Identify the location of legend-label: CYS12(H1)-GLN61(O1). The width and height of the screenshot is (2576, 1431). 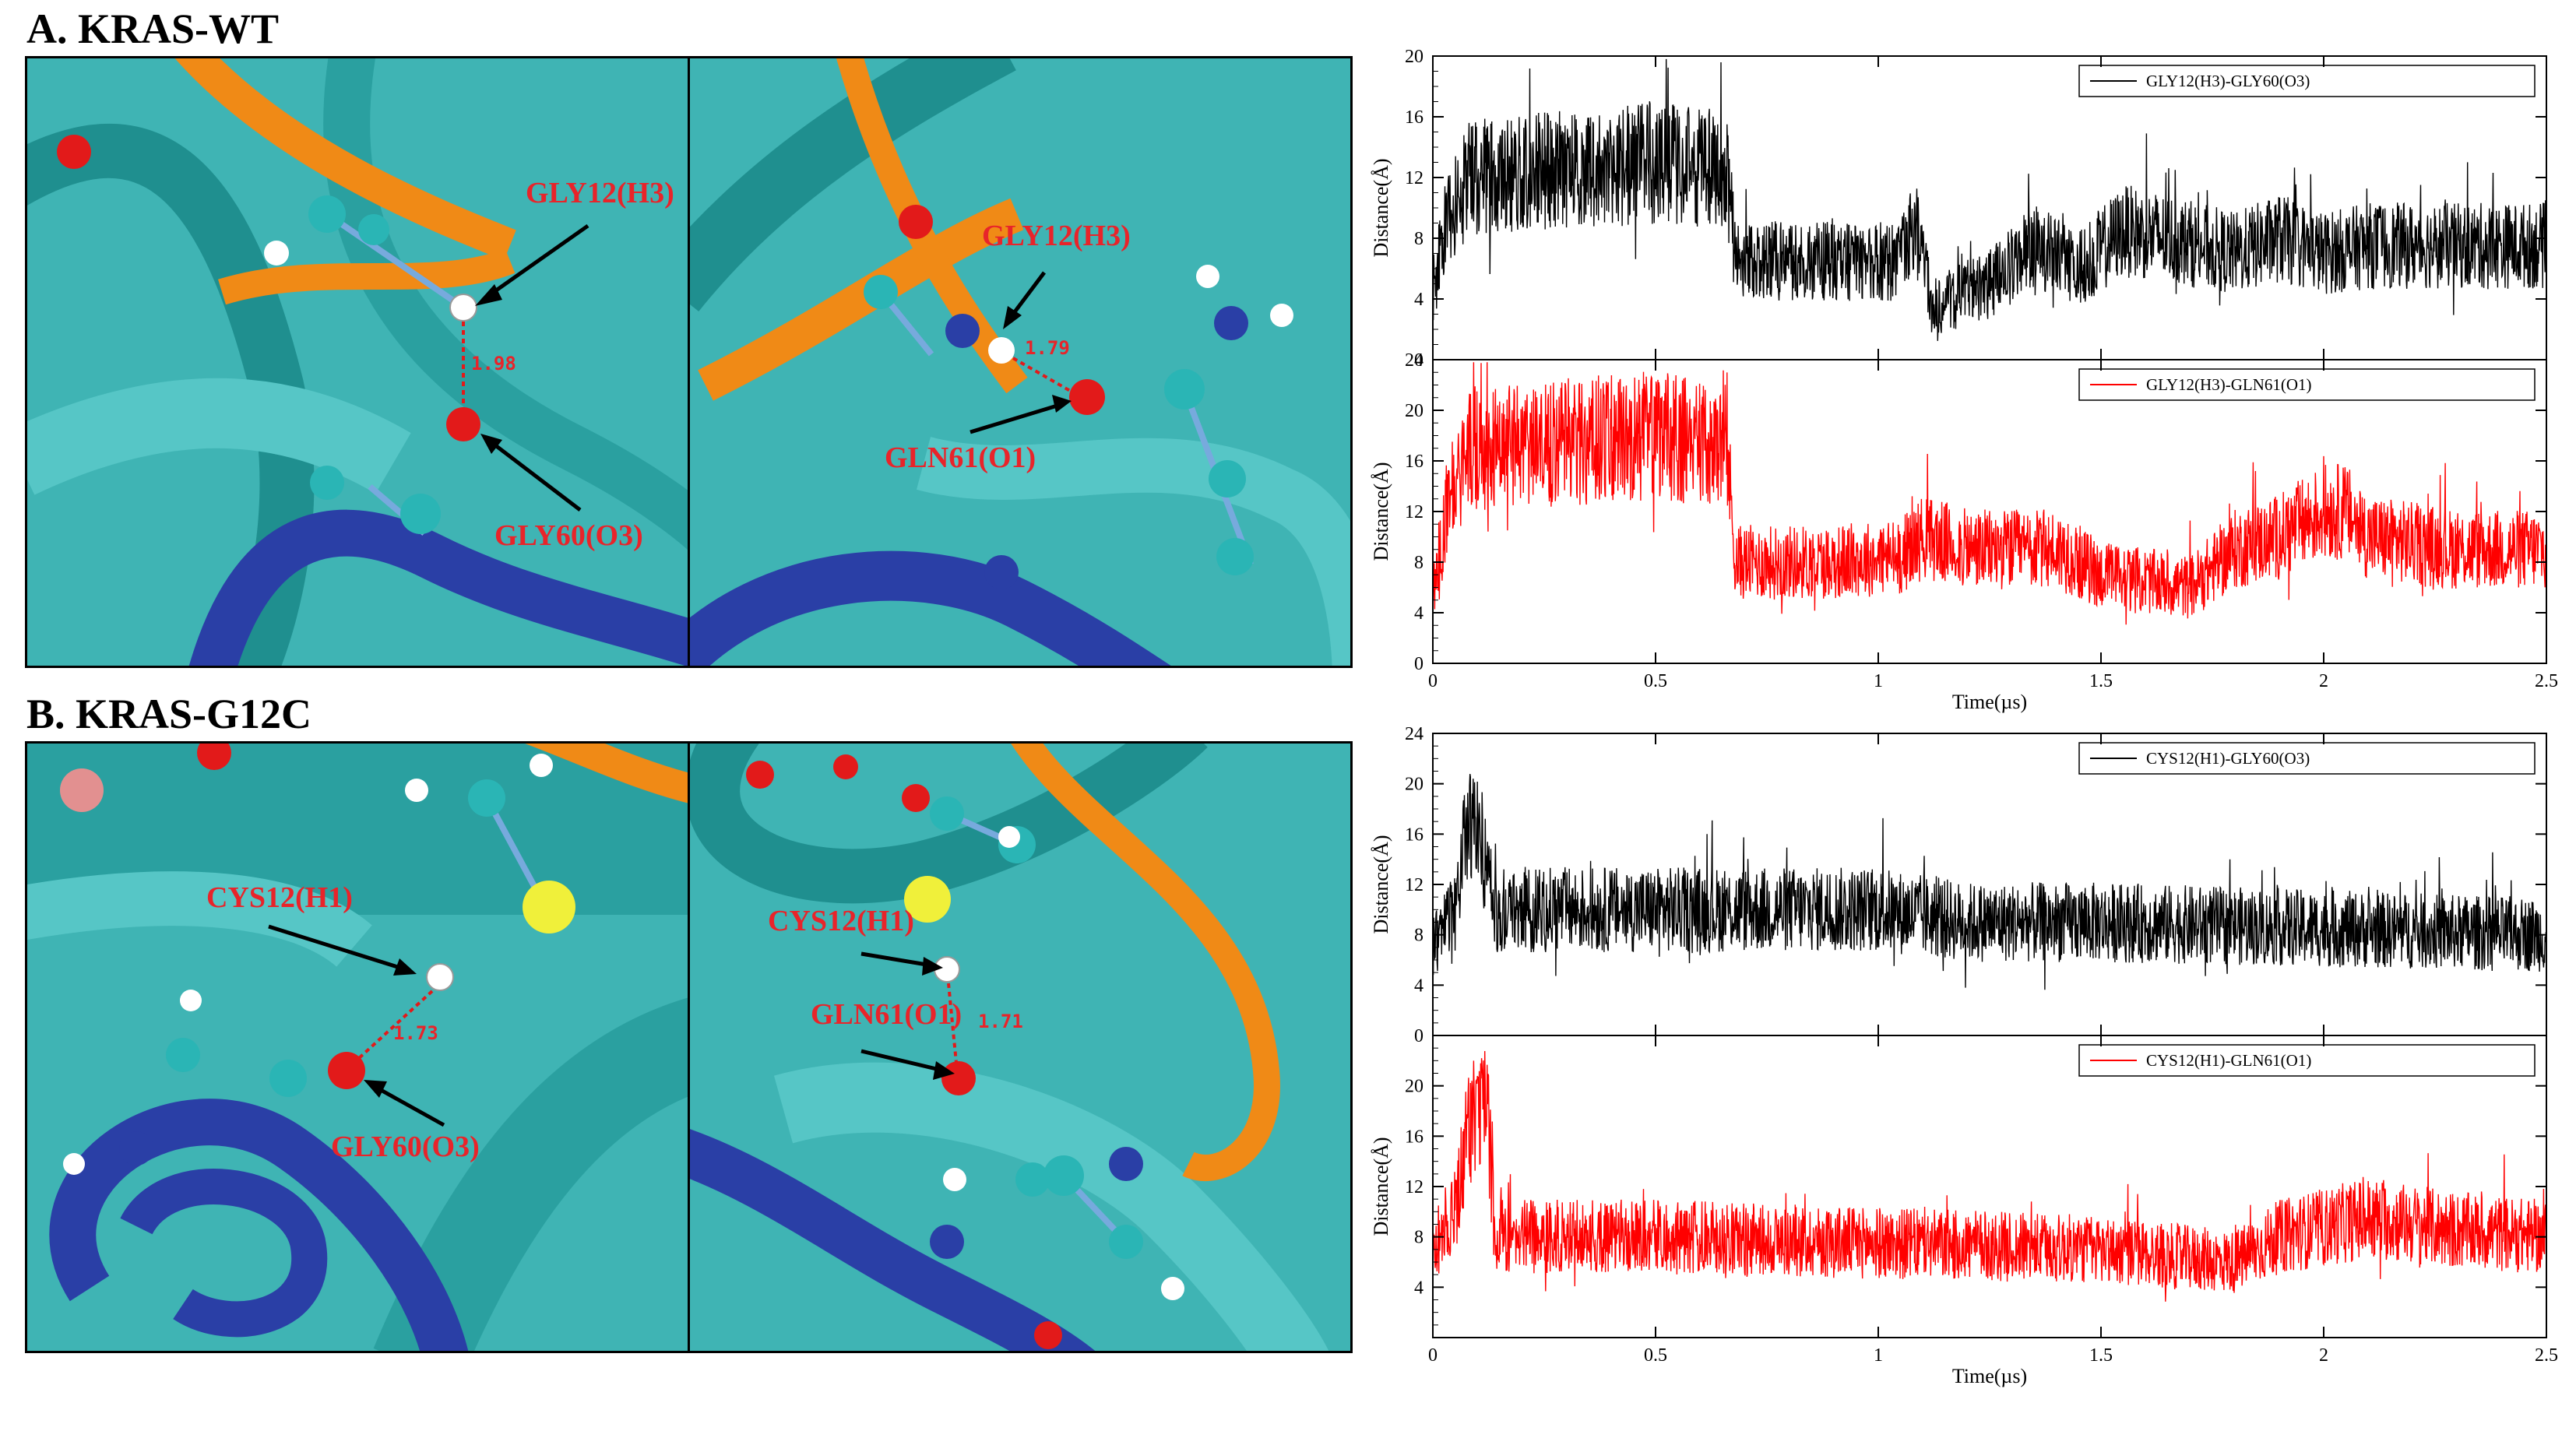
(2228, 1060).